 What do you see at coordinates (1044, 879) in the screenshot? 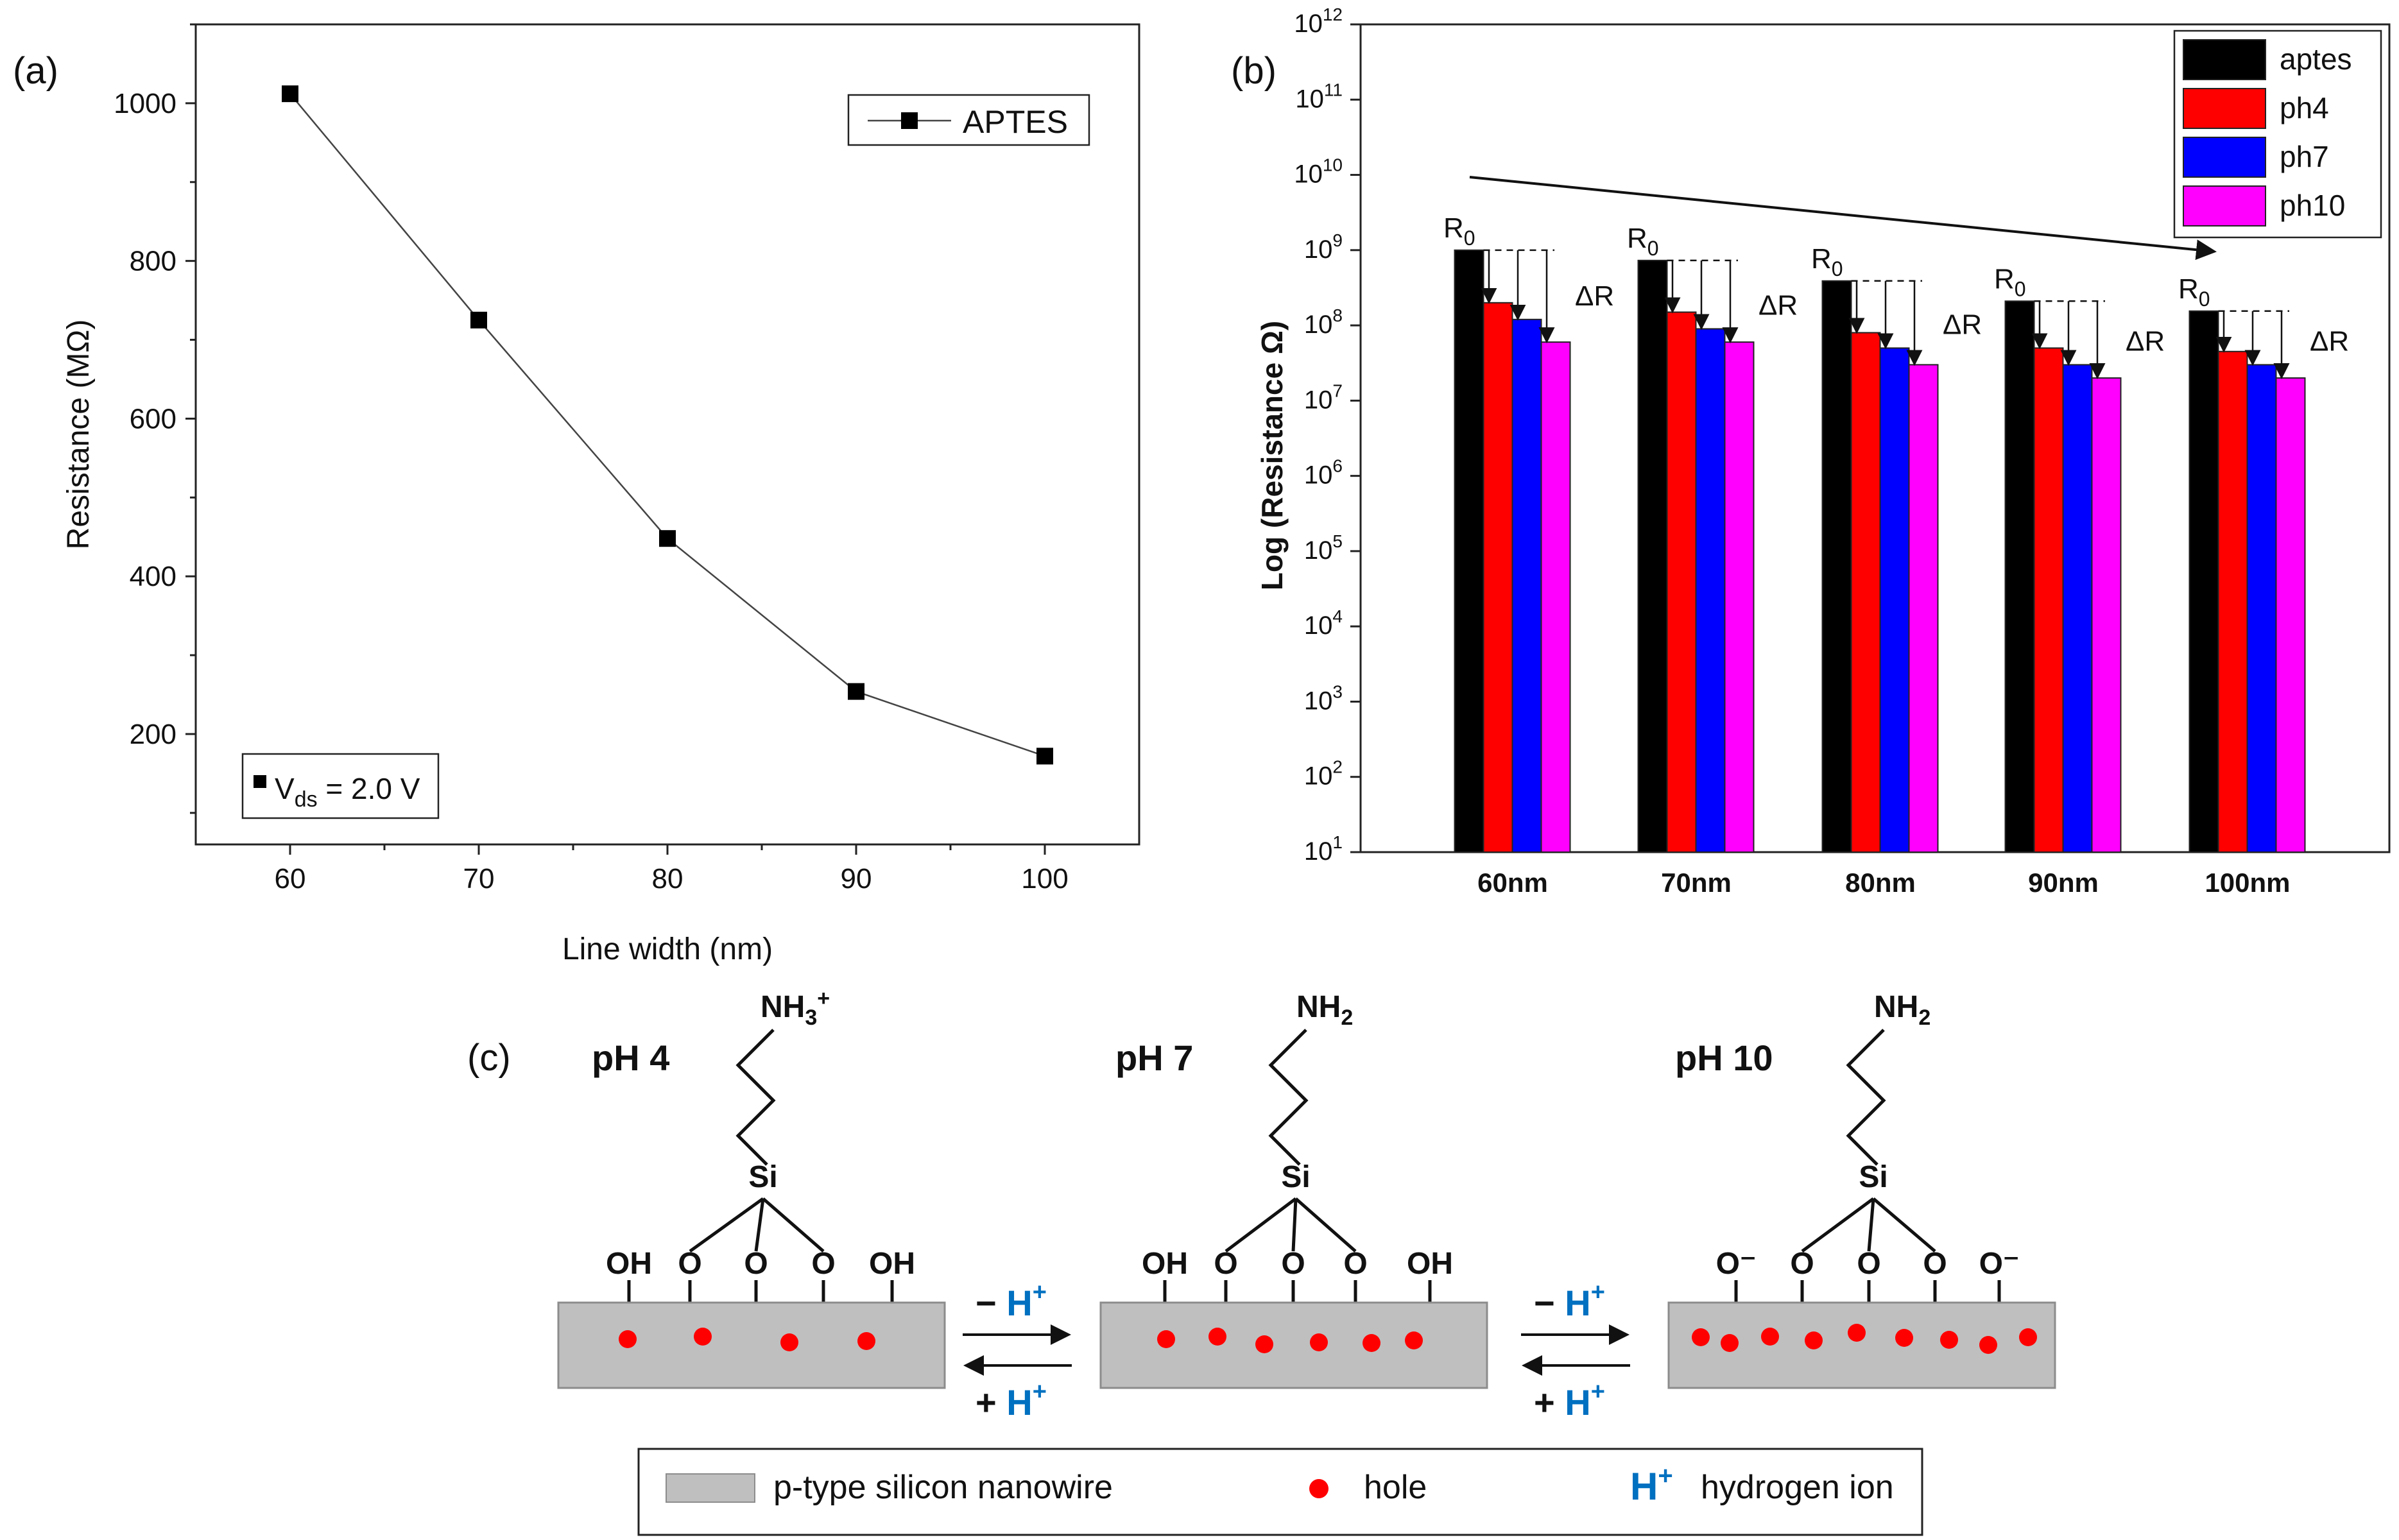
I see `x-tick-label: 100` at bounding box center [1044, 879].